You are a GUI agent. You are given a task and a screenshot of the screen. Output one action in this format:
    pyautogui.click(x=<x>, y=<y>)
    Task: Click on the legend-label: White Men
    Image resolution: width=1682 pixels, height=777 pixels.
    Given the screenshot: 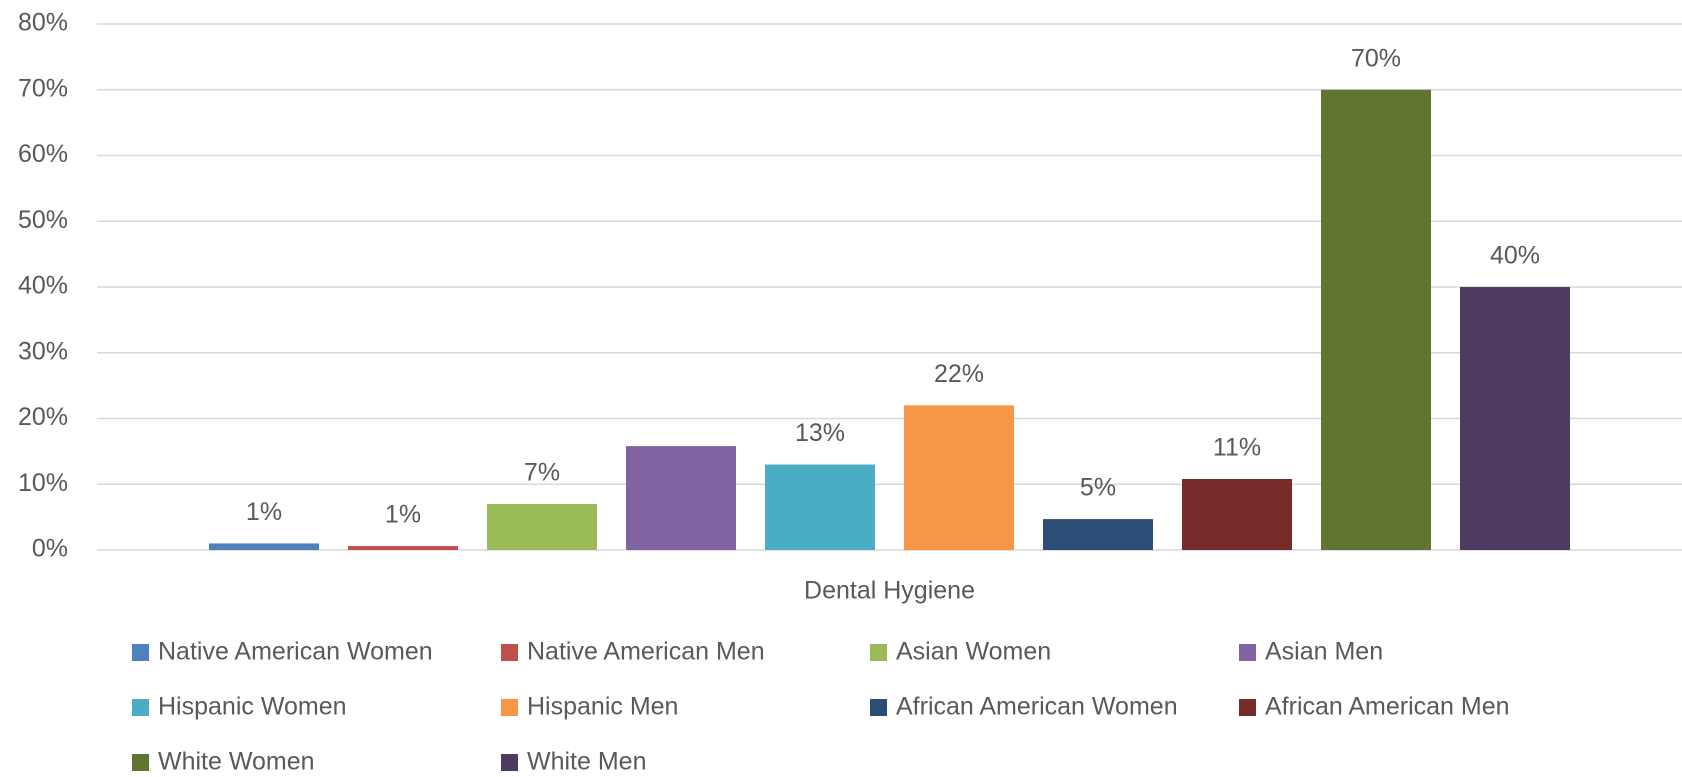 What is the action you would take?
    pyautogui.click(x=586, y=762)
    